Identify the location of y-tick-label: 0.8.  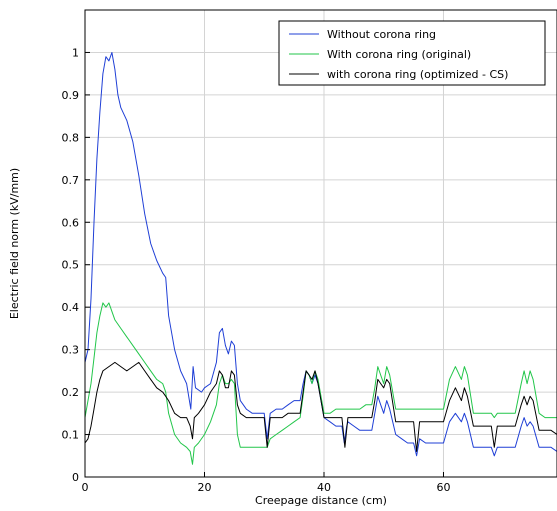
(71, 137).